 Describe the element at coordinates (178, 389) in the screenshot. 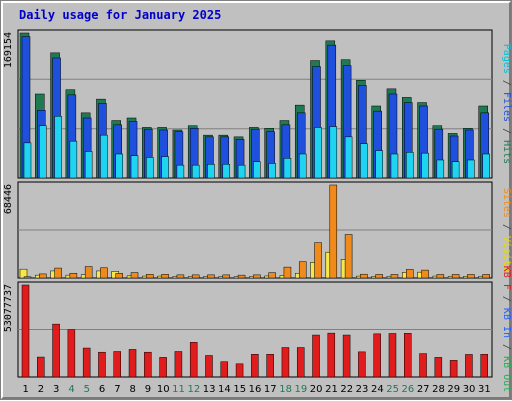

I see `x-tick-label-day-11: 11` at that location.